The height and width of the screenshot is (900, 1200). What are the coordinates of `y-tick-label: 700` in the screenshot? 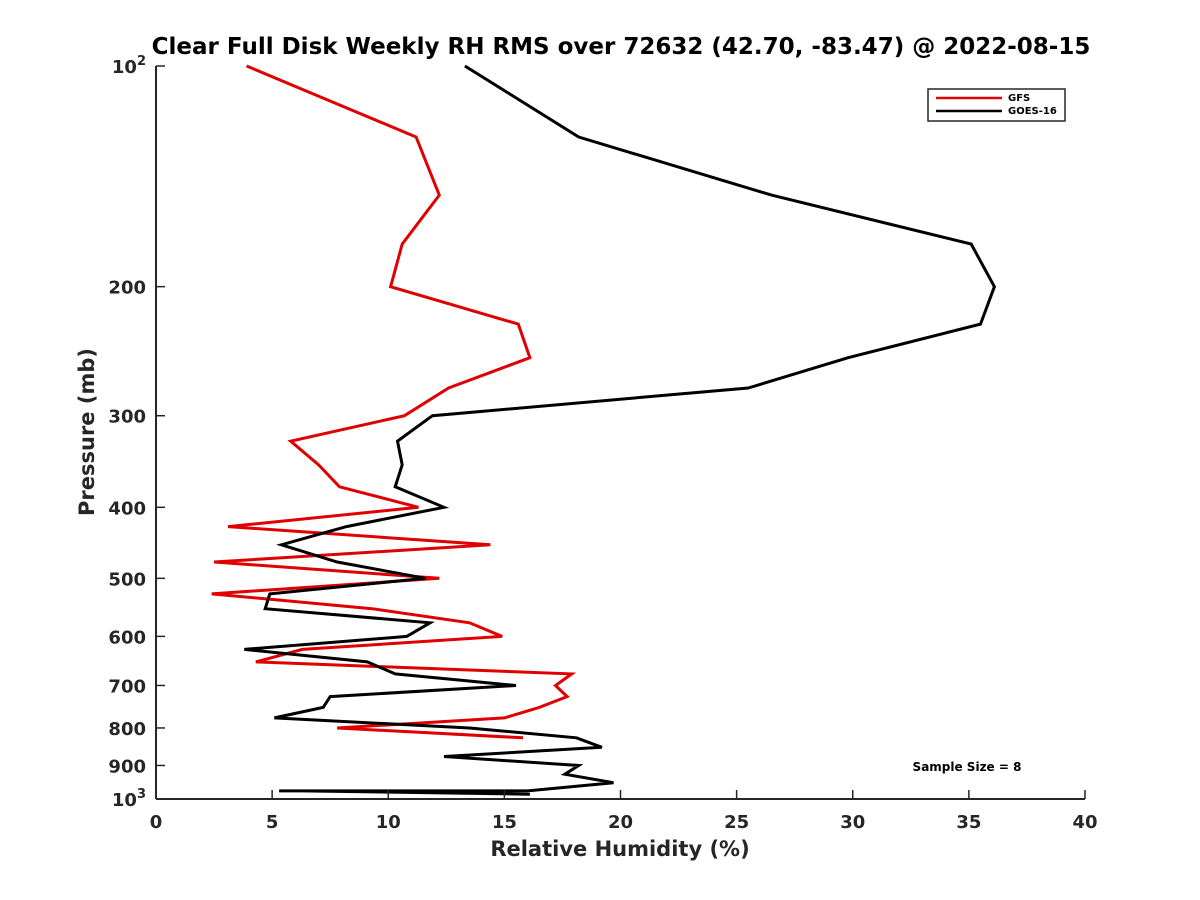 It's located at (127, 686).